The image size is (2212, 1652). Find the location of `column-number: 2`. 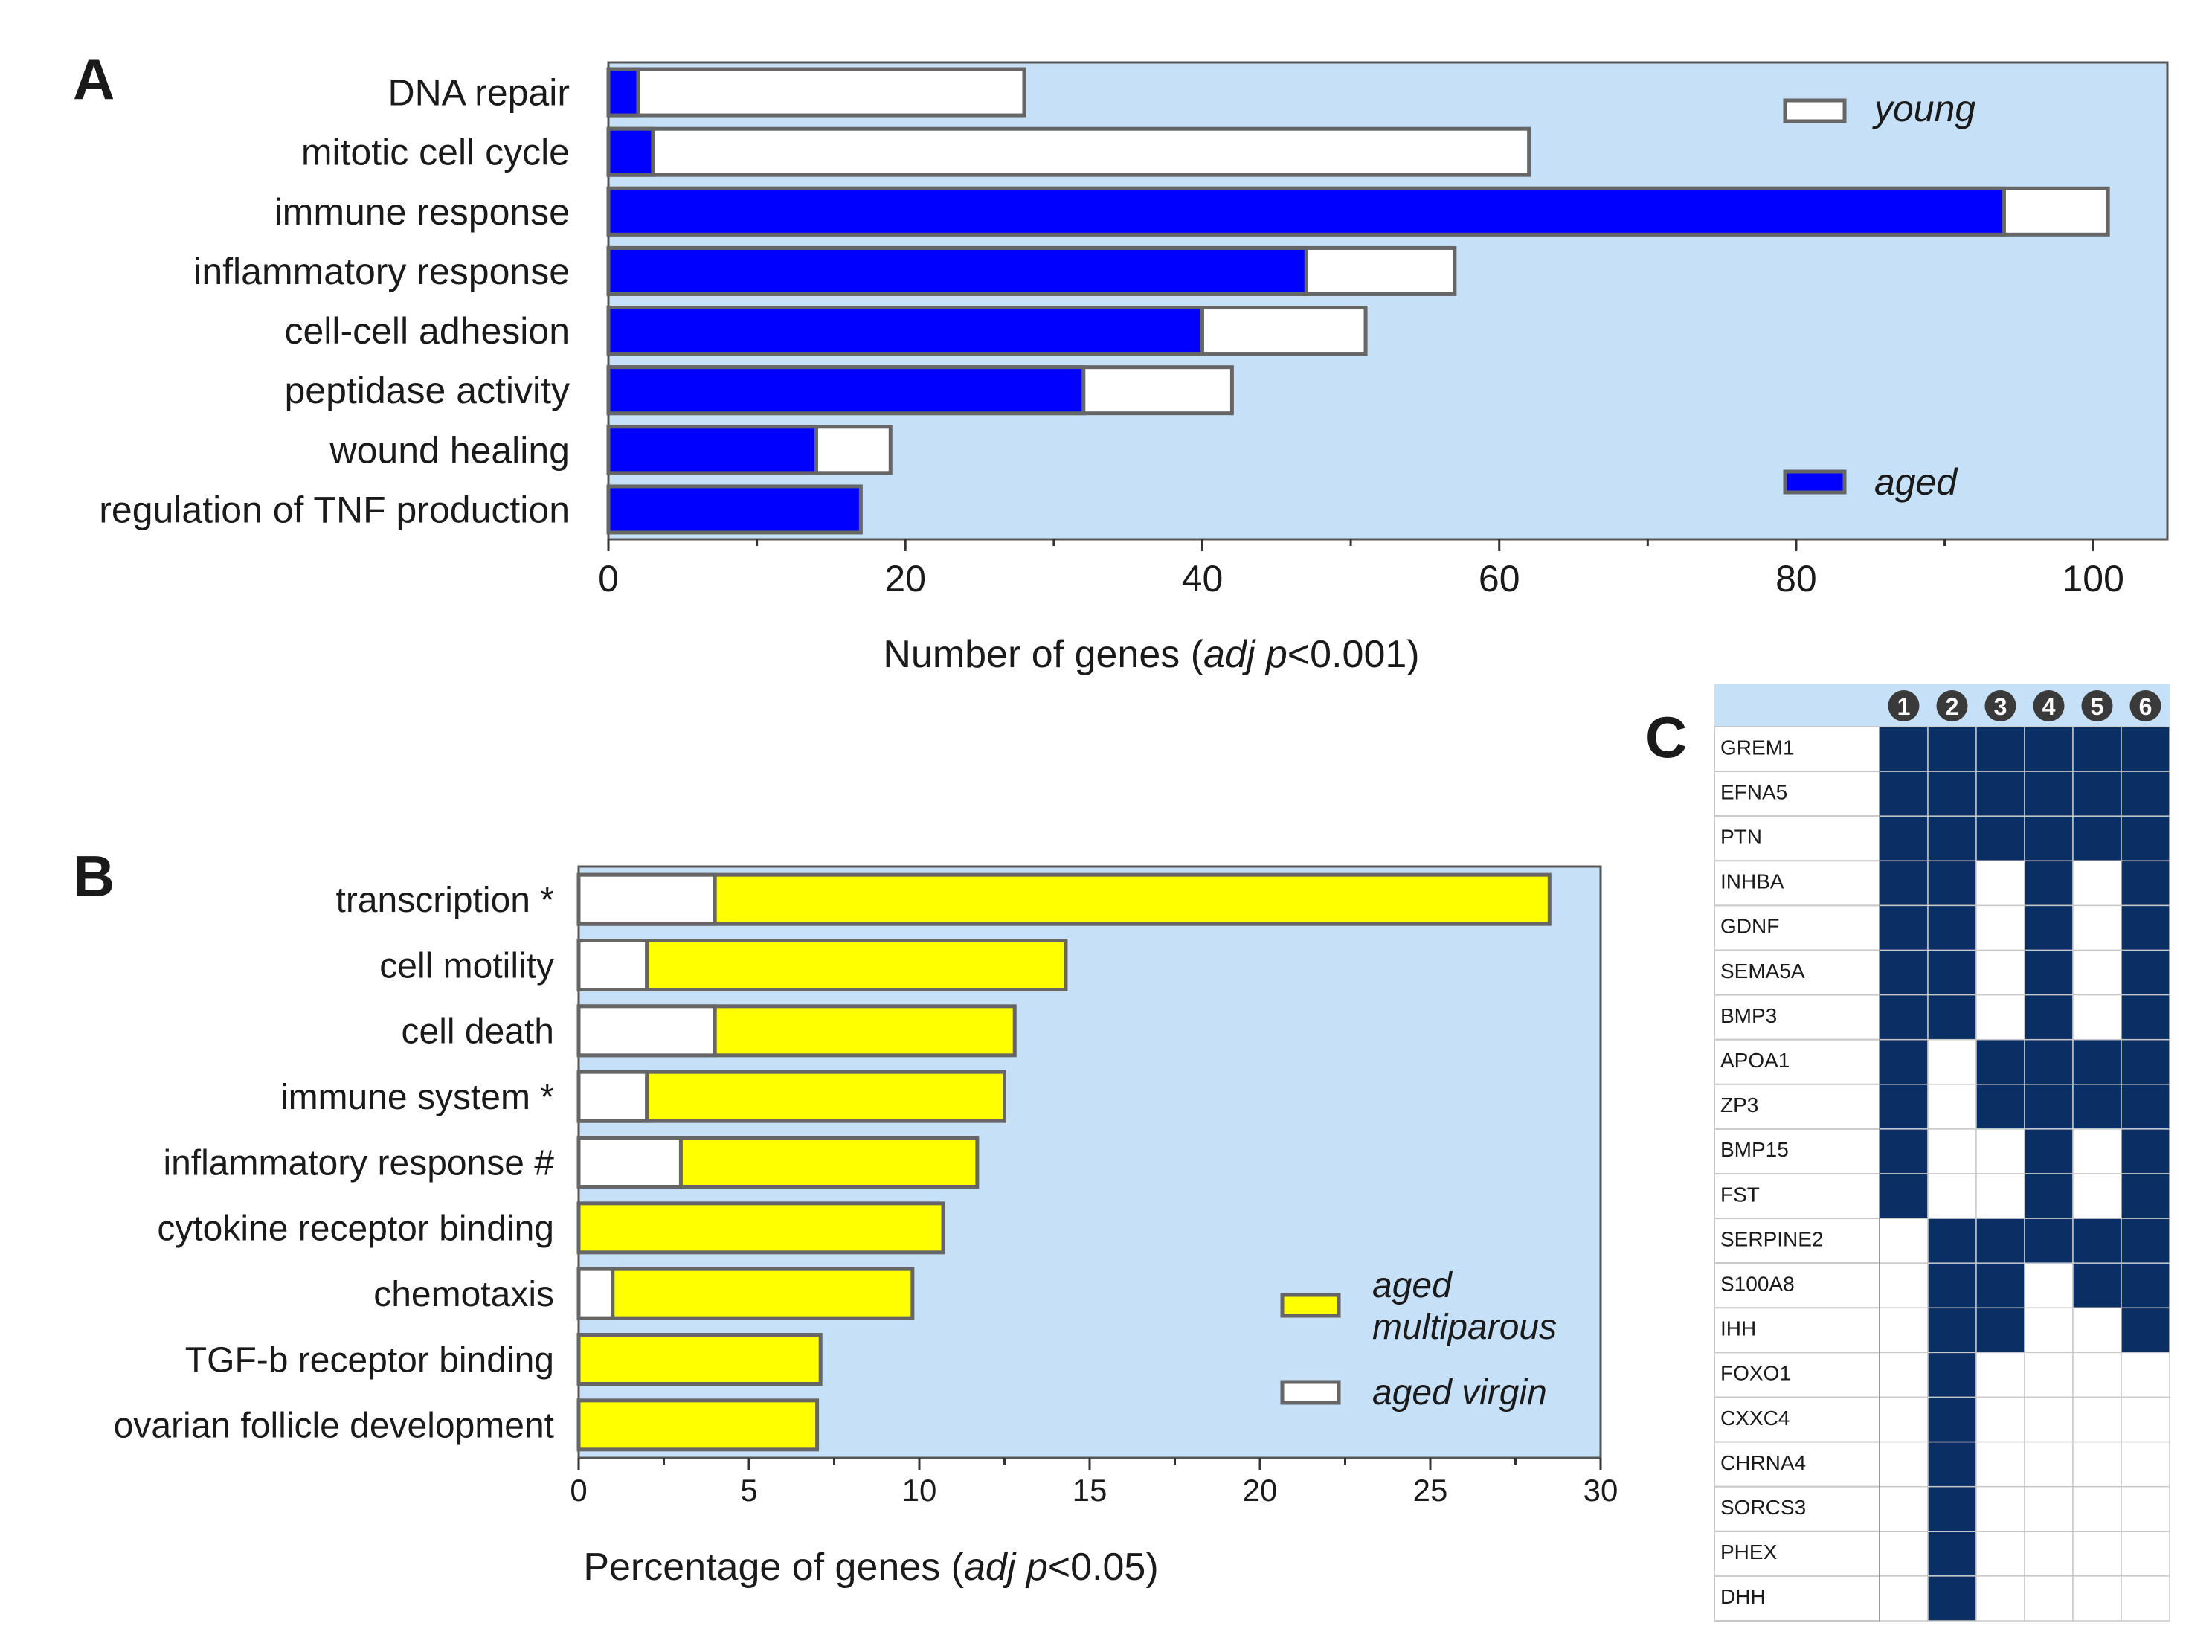

column-number: 2 is located at coordinates (1952, 706).